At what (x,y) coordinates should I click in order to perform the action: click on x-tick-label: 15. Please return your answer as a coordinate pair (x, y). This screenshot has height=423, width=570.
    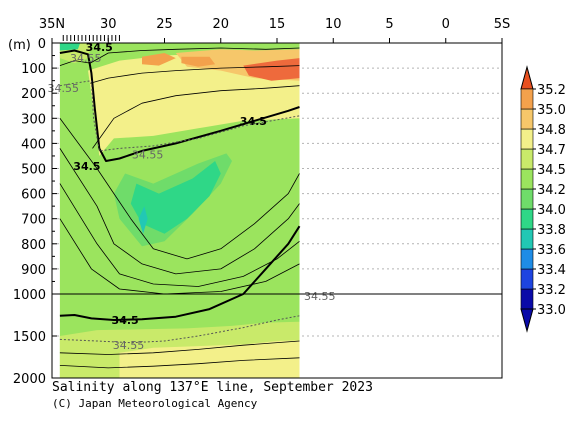
    Looking at the image, I should click on (277, 24).